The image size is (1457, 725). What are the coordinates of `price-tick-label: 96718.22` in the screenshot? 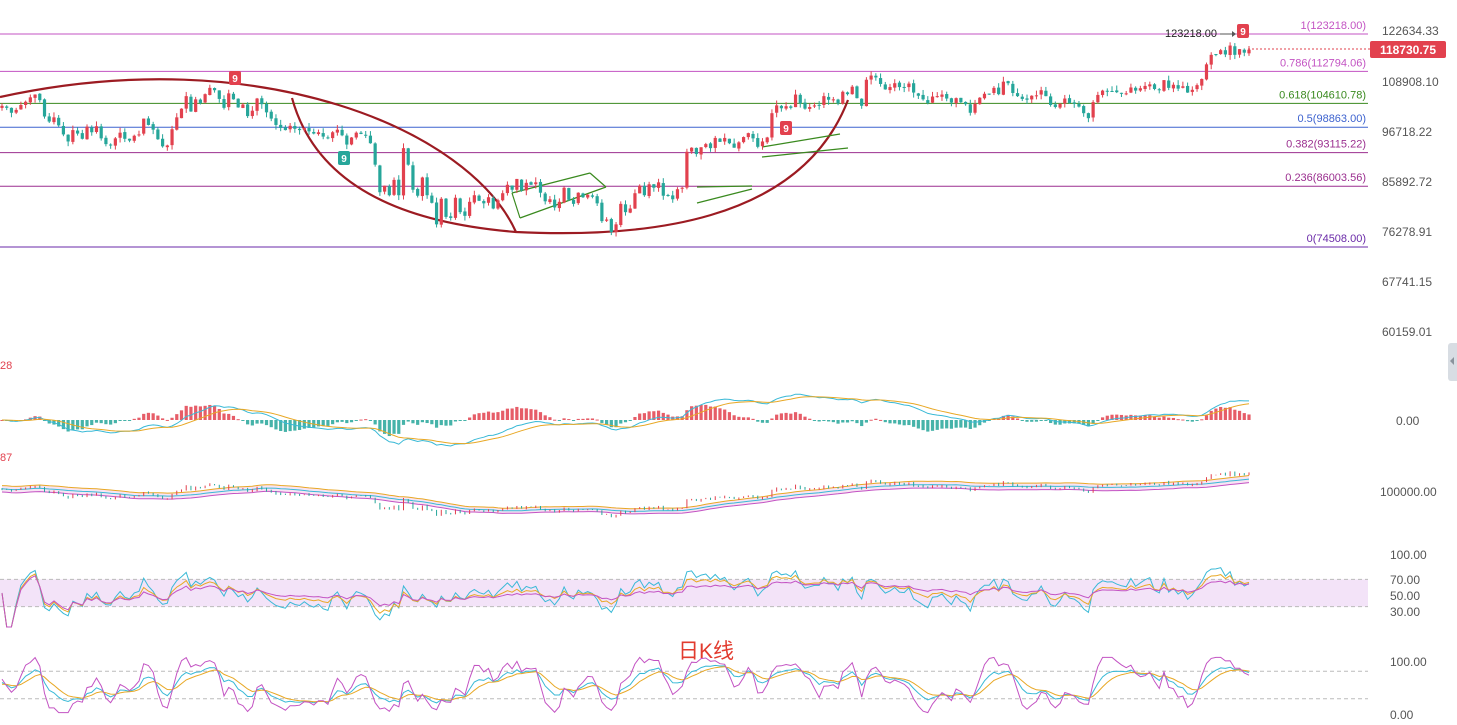 It's located at (1407, 132).